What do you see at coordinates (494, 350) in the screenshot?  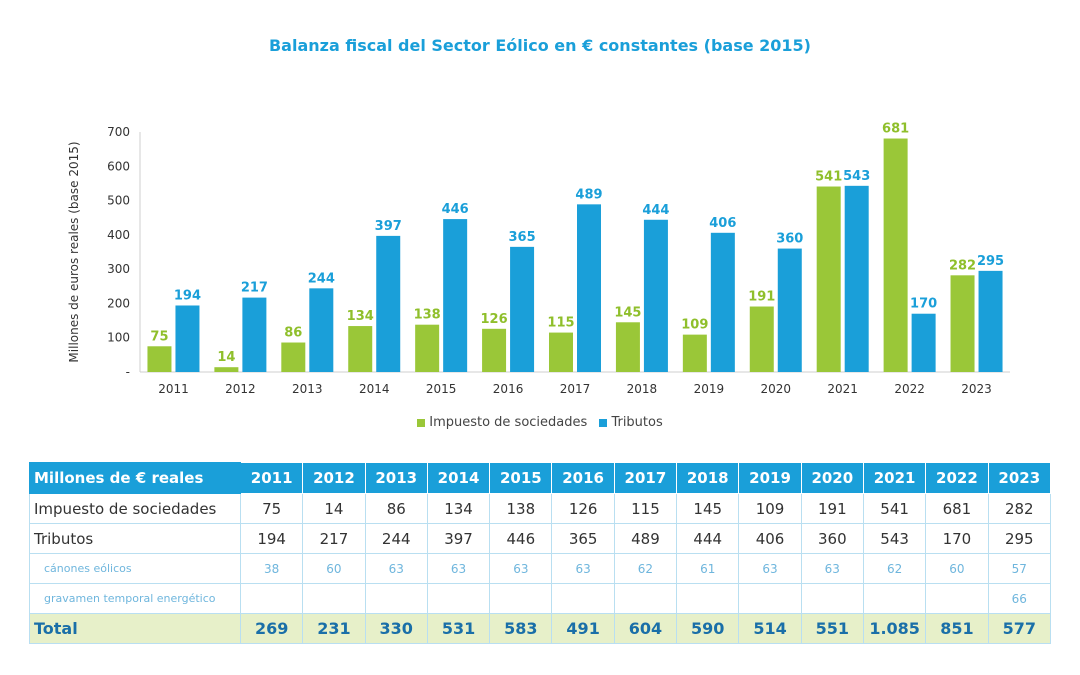 I see `bar-impuesto-2016` at bounding box center [494, 350].